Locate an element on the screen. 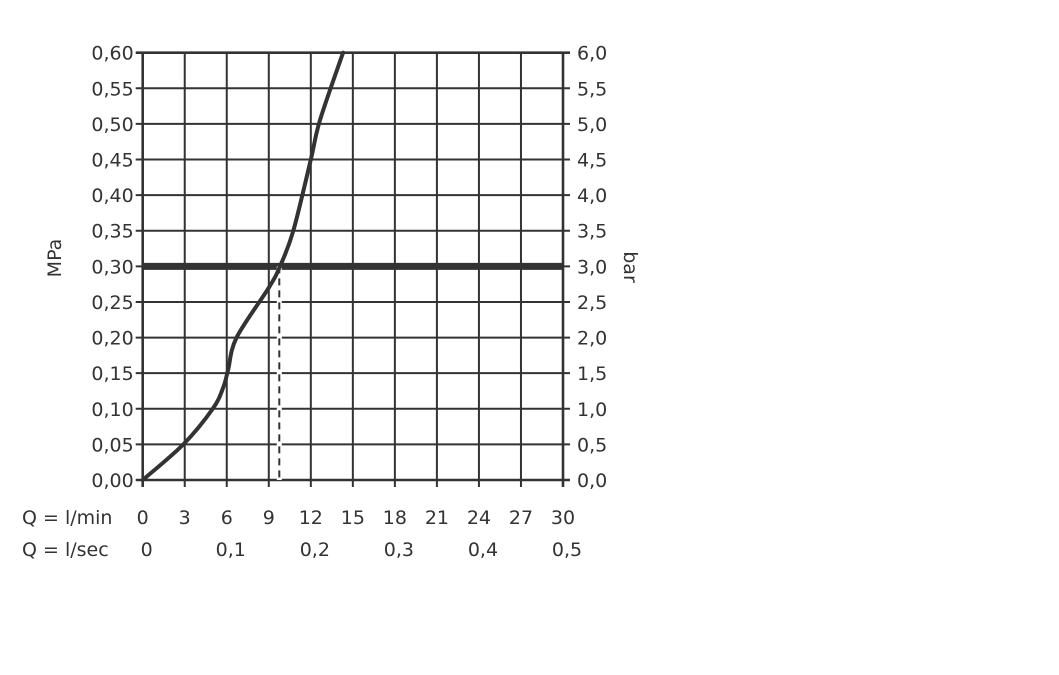  y-tick-label-left: 0,25 is located at coordinates (112, 303).